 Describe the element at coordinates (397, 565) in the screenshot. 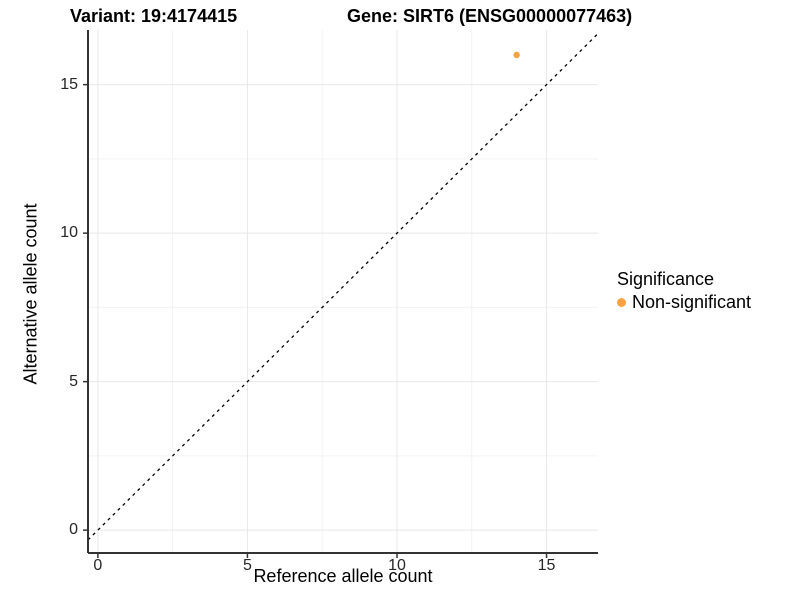

I see `x-tick-label: 10` at that location.